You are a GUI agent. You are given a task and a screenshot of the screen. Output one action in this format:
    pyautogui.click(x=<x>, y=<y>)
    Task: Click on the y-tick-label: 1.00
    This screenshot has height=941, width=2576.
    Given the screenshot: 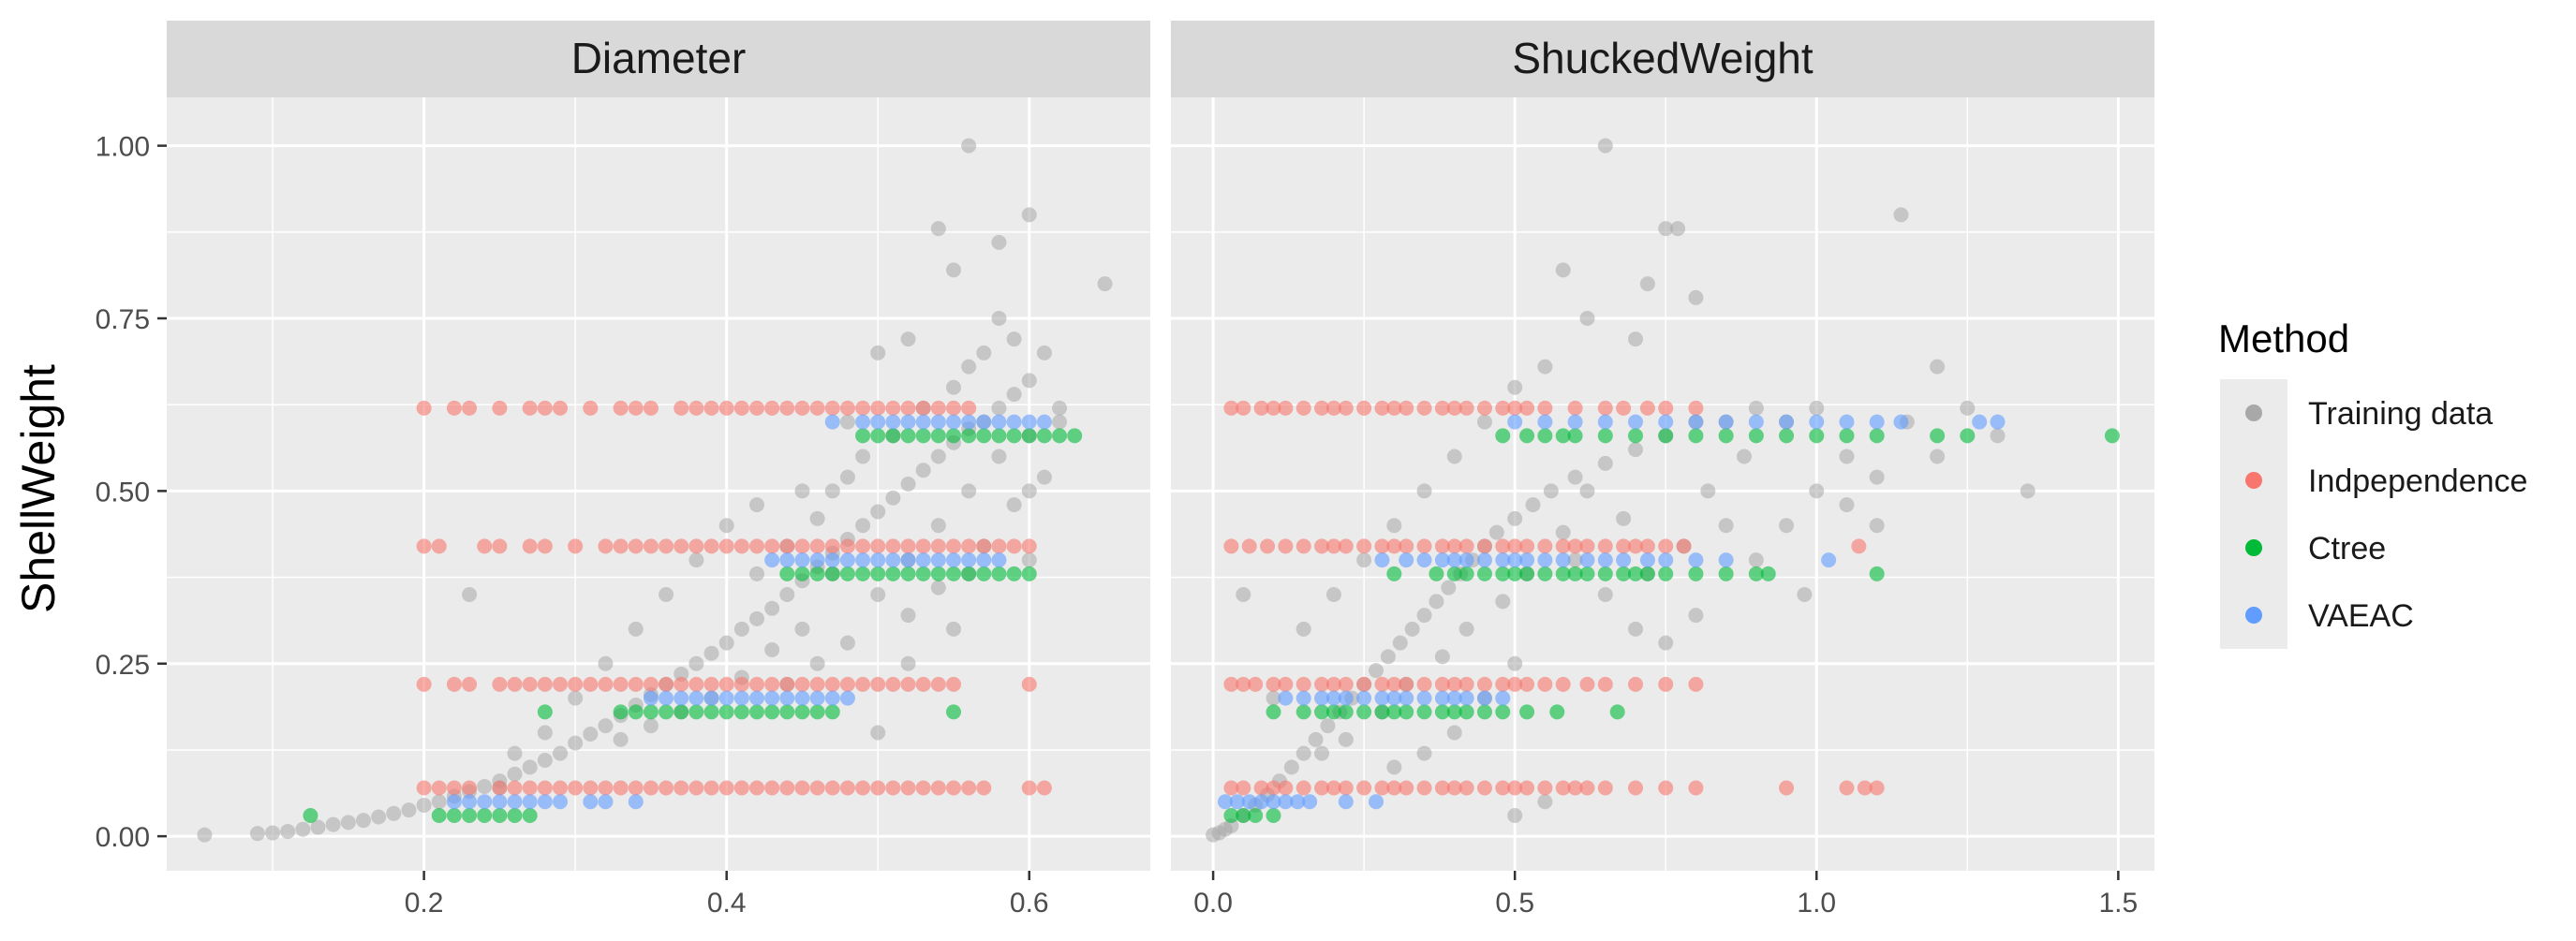 What is the action you would take?
    pyautogui.click(x=123, y=148)
    